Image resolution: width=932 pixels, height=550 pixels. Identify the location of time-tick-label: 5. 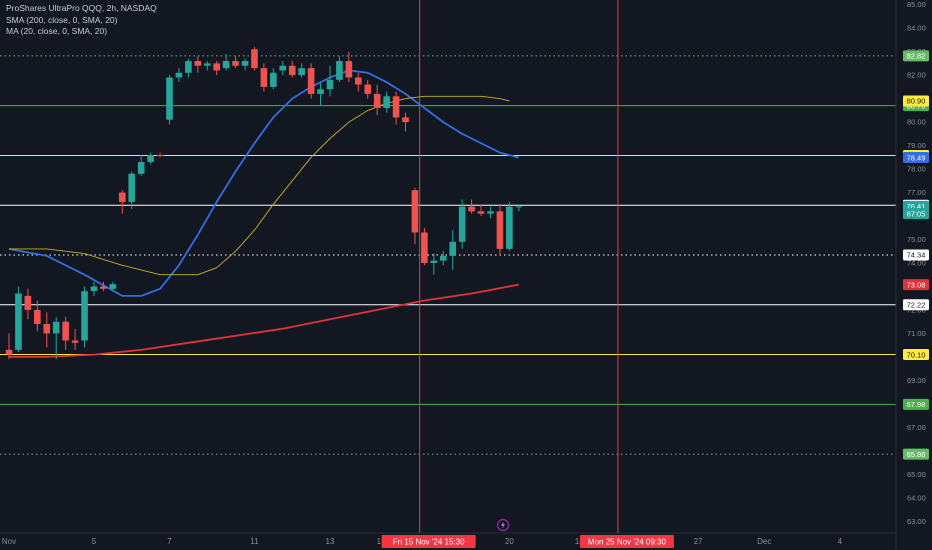
(94, 541).